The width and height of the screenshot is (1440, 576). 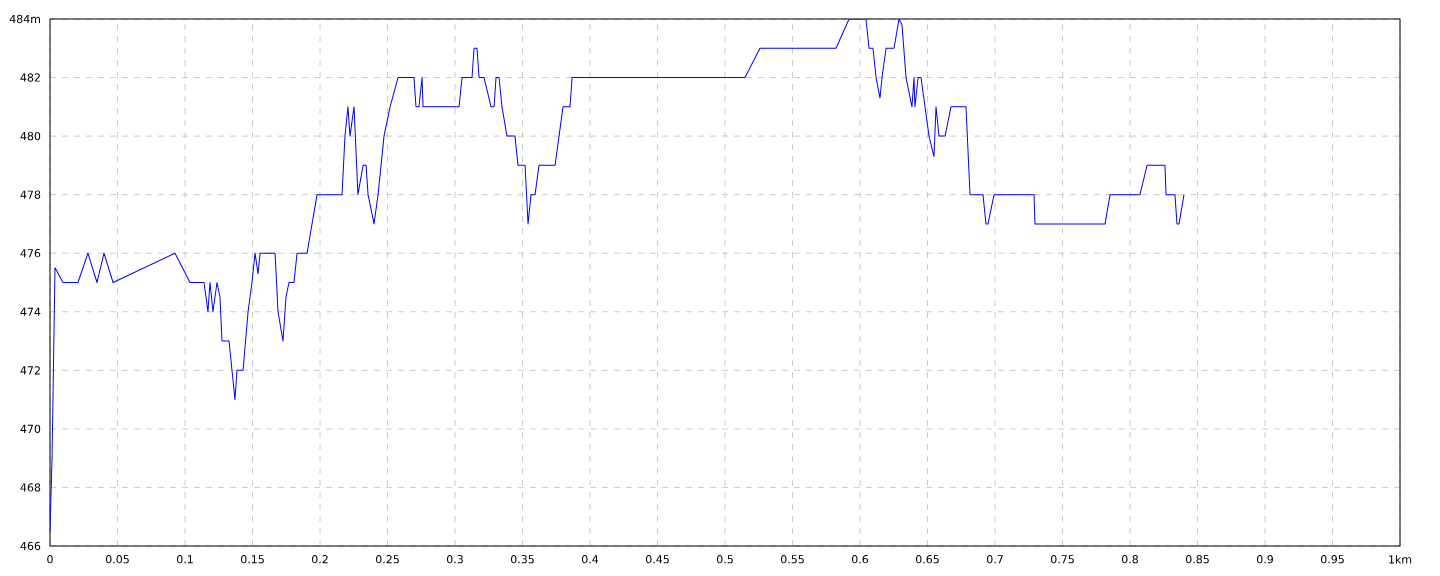 I want to click on y-tick-label: 476, so click(x=30, y=253).